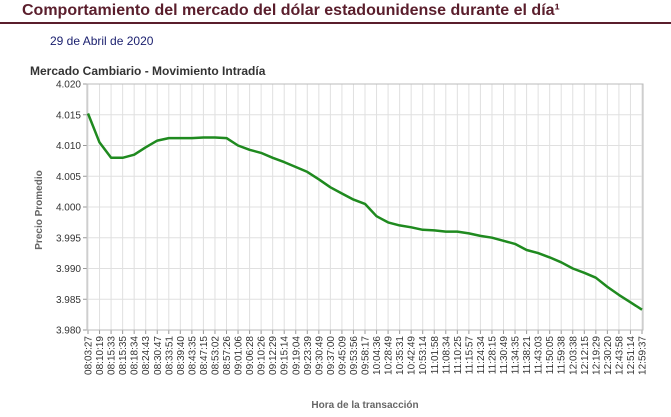  Describe the element at coordinates (335, 23) in the screenshot. I see `title-divider` at that location.